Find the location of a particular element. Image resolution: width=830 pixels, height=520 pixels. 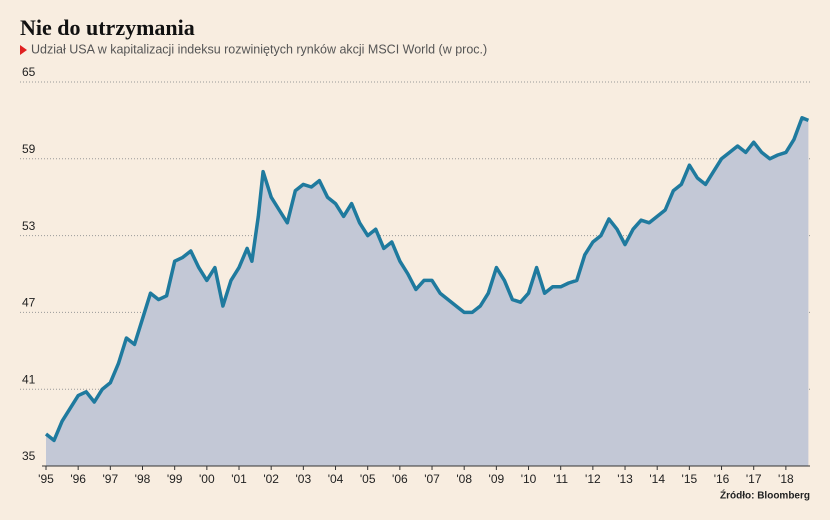

x-tick-label: '03 is located at coordinates (304, 479).